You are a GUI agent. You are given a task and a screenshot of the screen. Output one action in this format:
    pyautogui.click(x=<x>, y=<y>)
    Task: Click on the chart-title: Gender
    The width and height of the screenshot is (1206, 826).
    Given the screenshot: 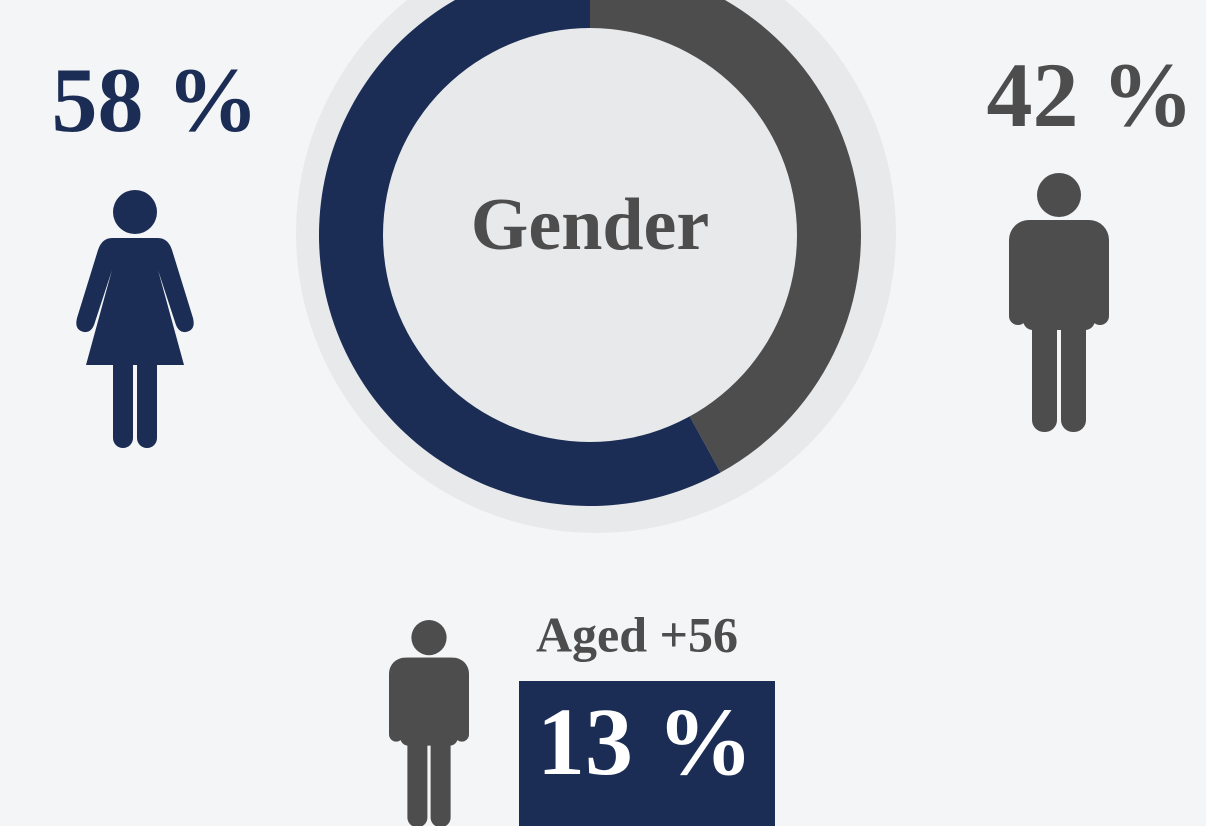 What is the action you would take?
    pyautogui.click(x=590, y=225)
    